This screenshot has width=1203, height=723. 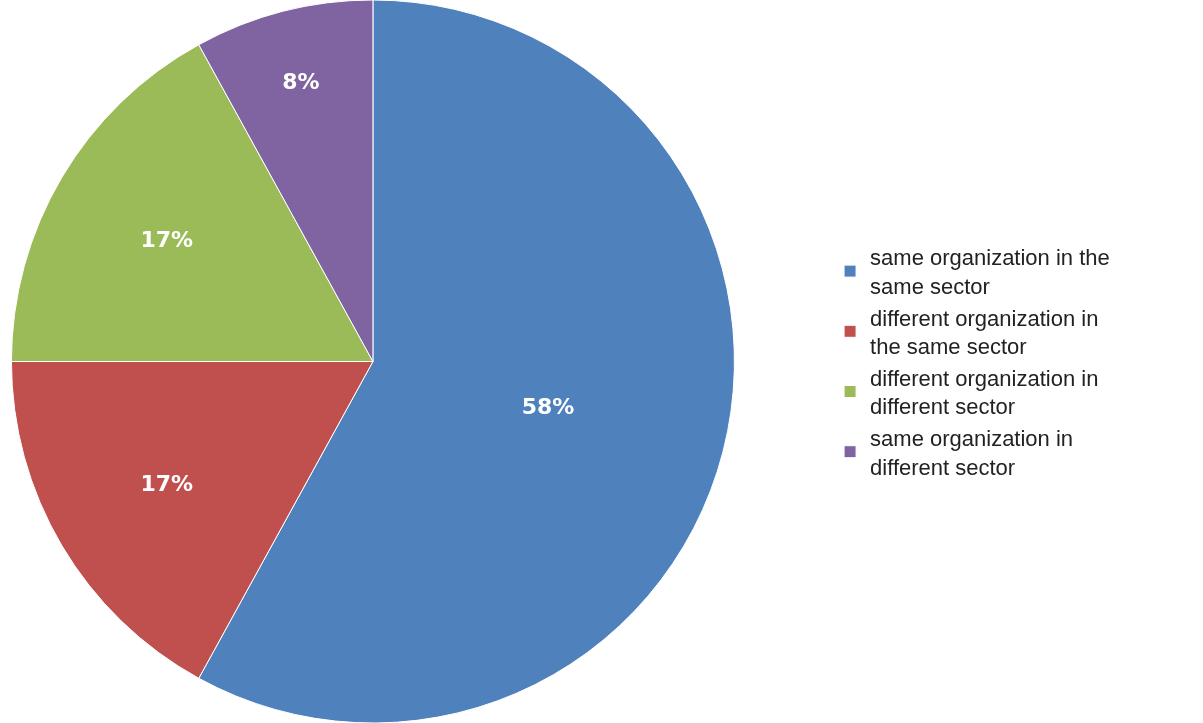 What do you see at coordinates (548, 406) in the screenshot?
I see `data-label: 58%` at bounding box center [548, 406].